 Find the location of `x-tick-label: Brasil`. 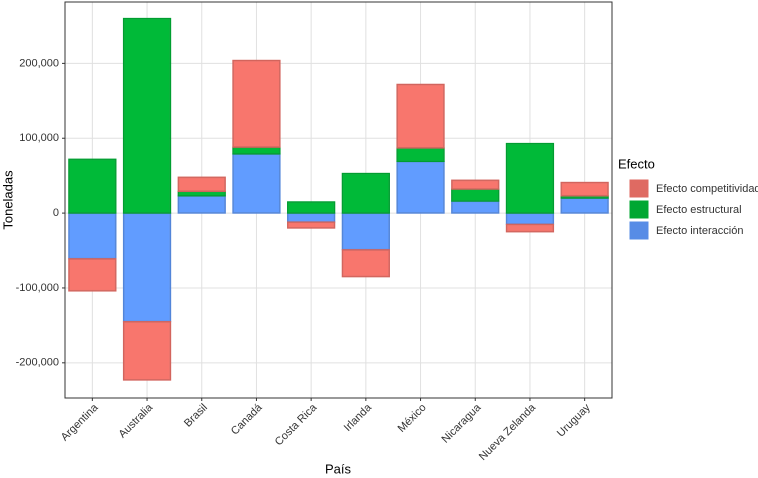

x-tick-label: Brasil is located at coordinates (196, 416).